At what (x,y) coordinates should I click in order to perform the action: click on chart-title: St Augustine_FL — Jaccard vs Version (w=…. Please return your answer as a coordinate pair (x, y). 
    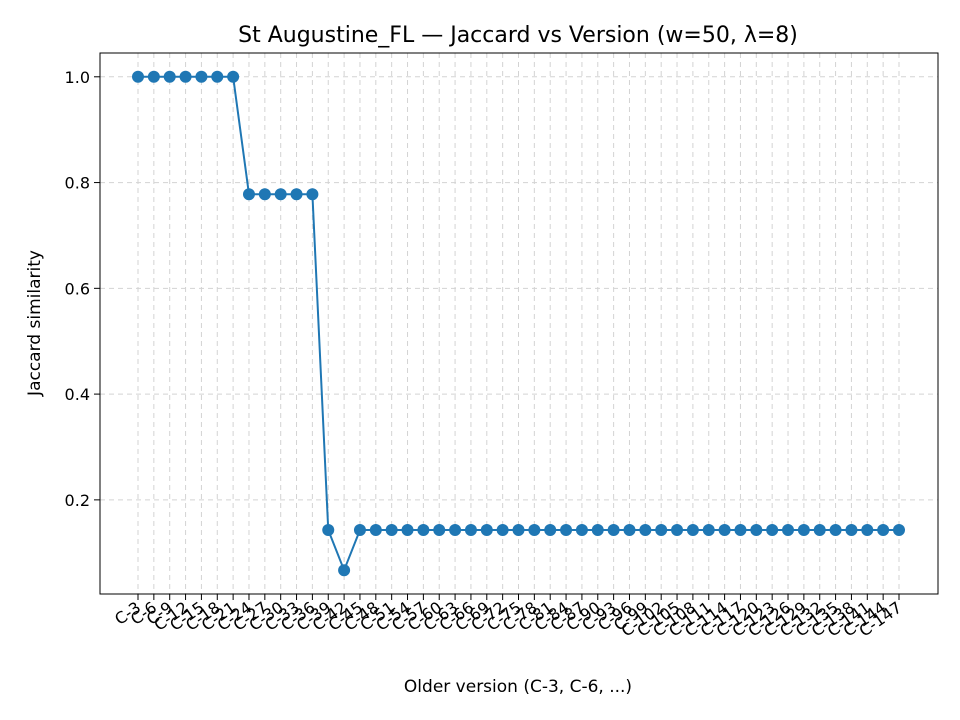
    Looking at the image, I should click on (518, 35).